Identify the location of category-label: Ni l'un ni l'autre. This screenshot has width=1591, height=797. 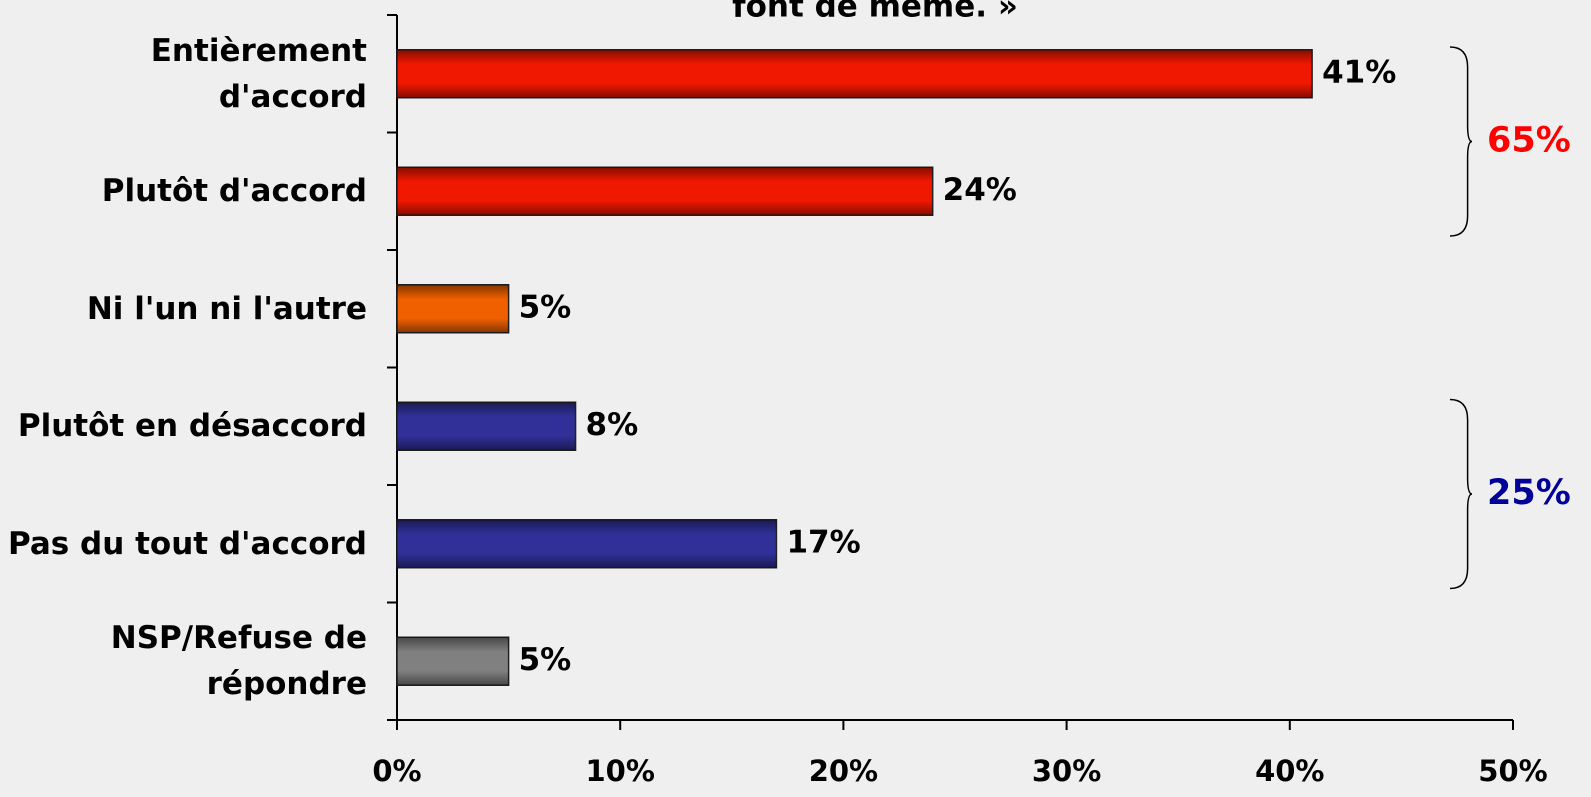
(226, 308).